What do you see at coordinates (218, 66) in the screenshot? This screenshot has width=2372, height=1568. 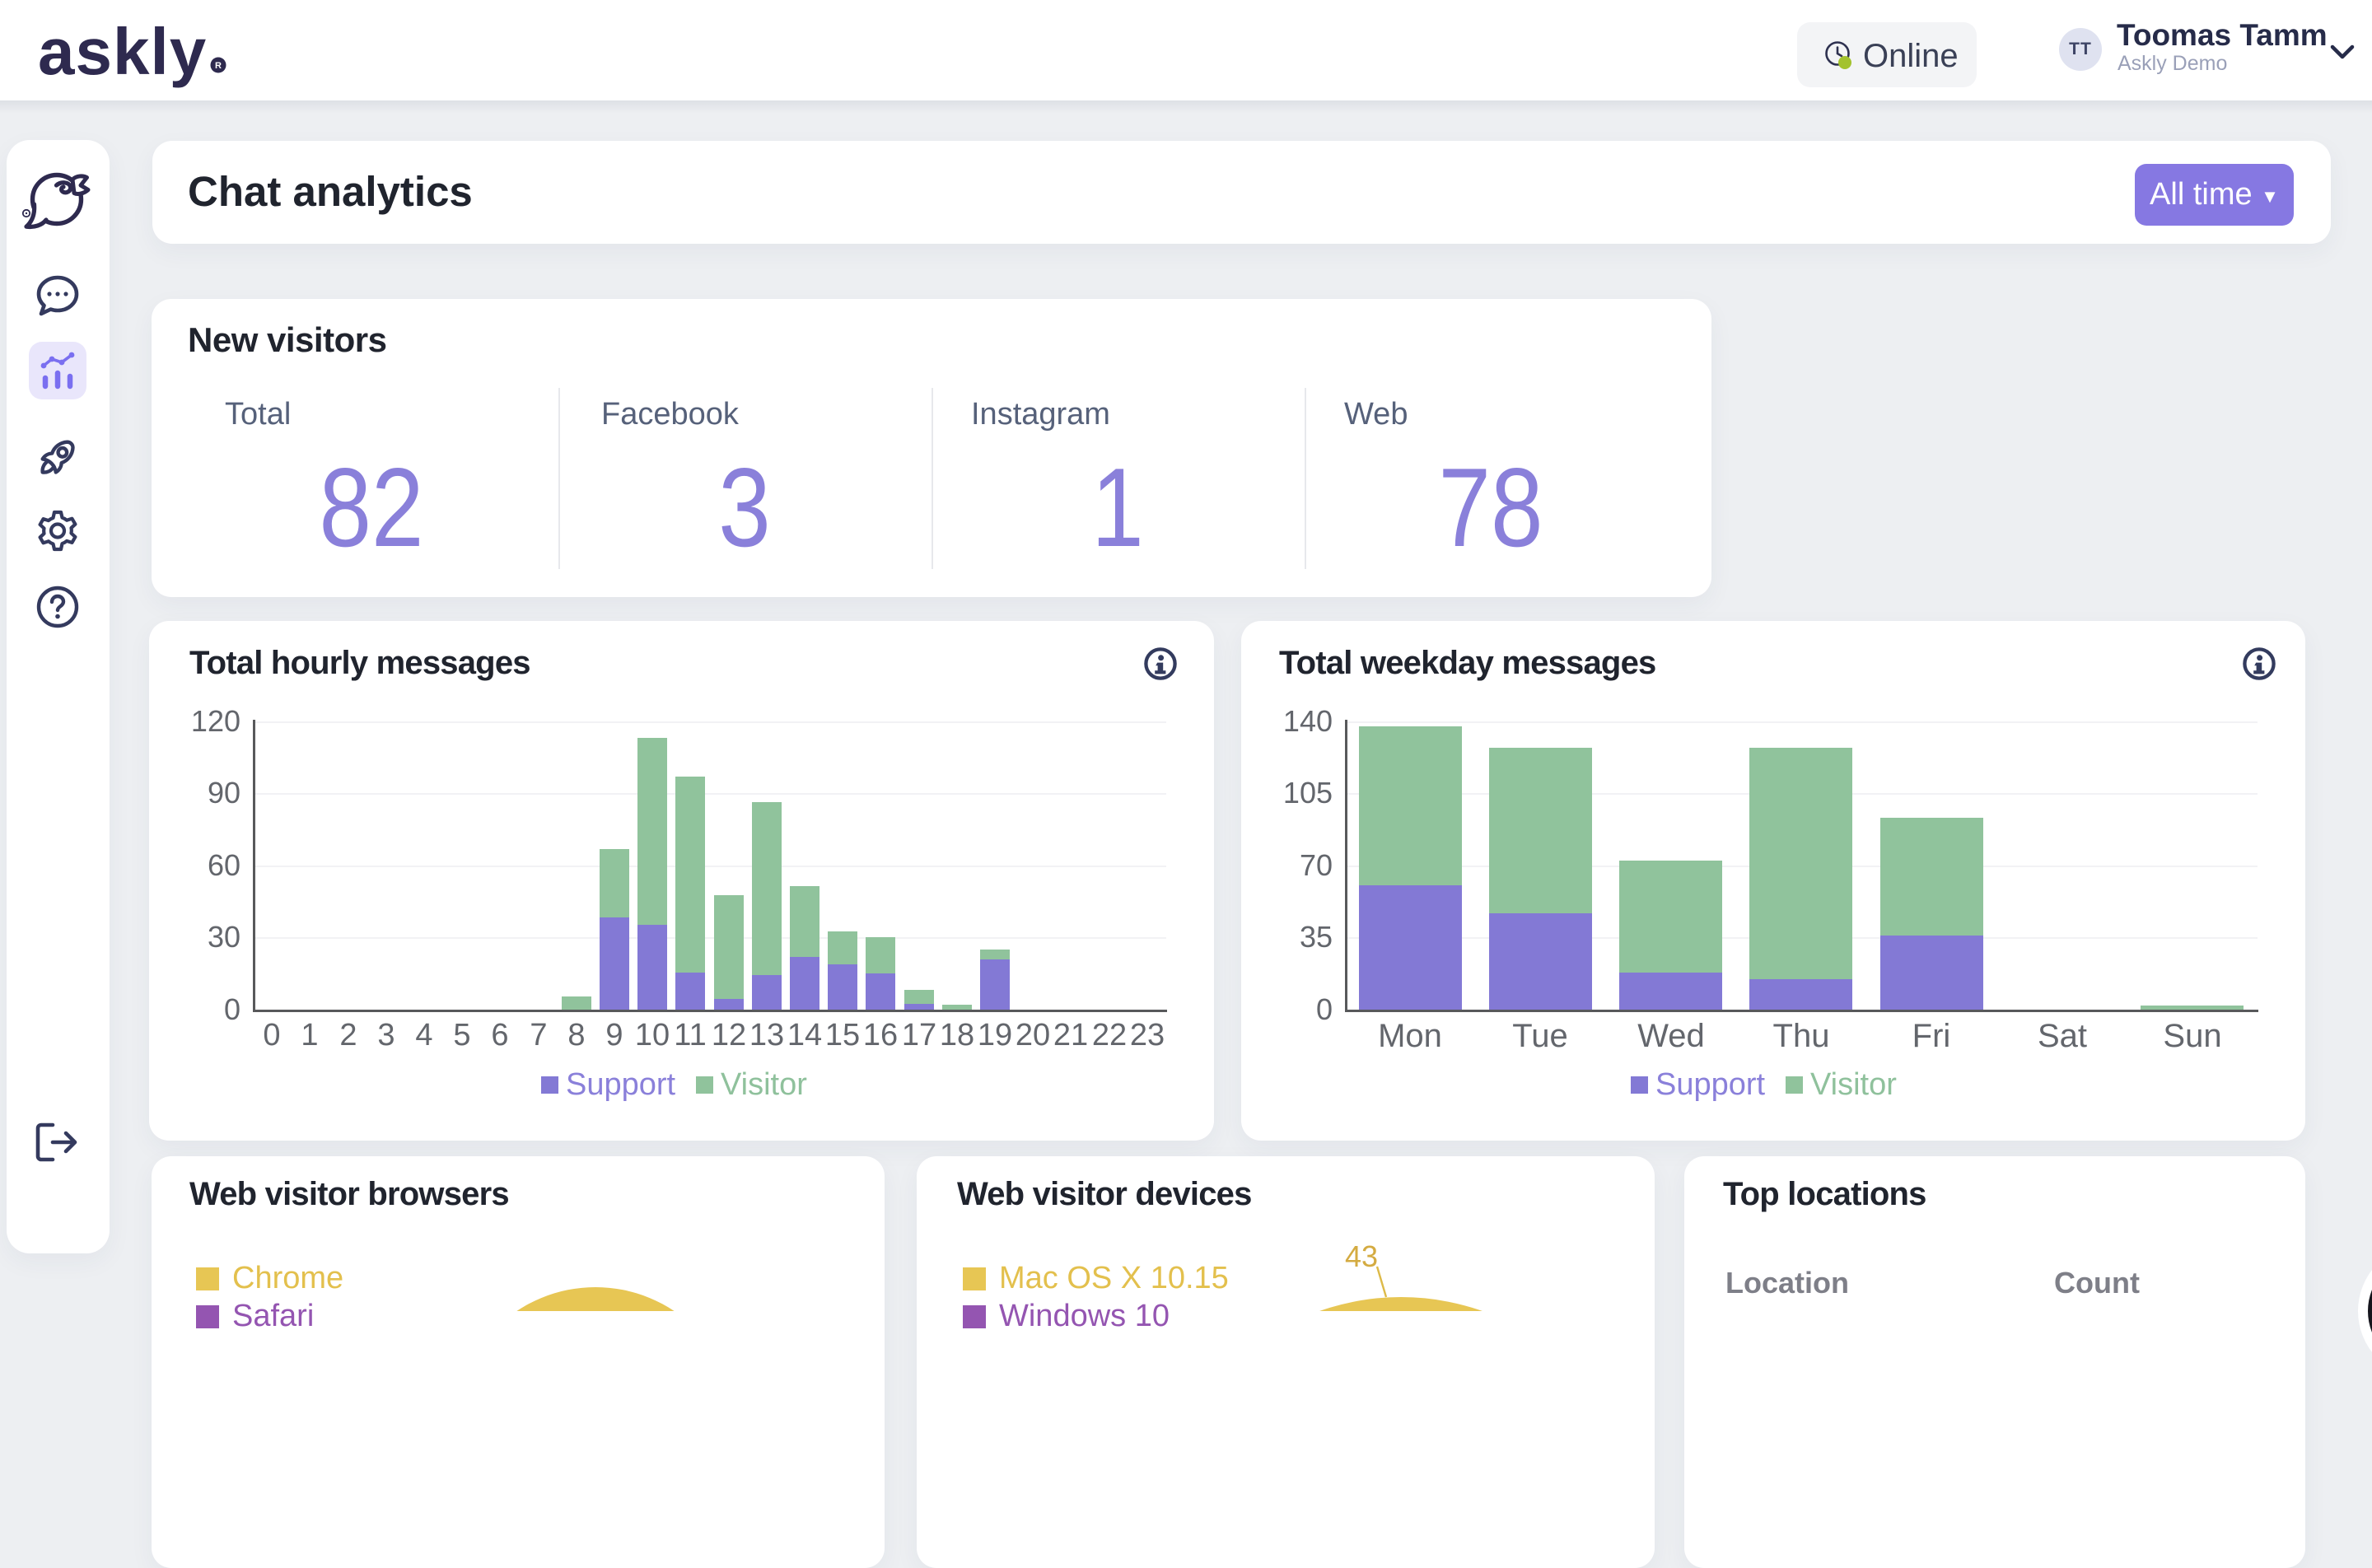 I see `svg-text: R` at bounding box center [218, 66].